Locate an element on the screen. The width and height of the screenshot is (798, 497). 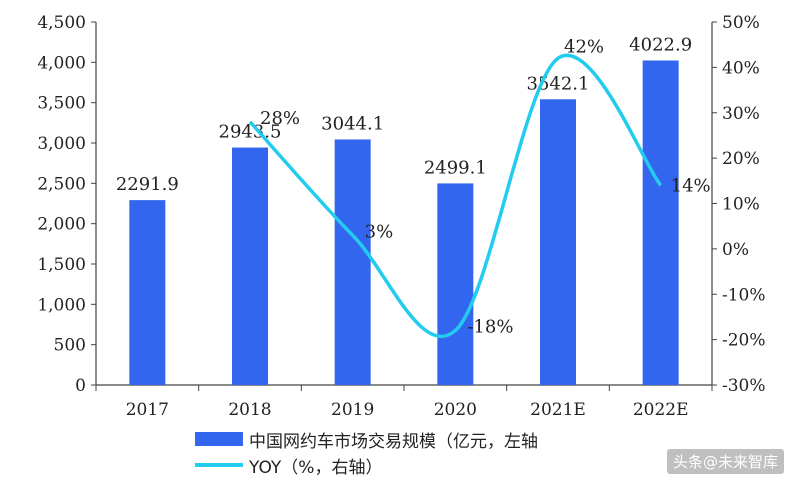
right-tick-label: -10% is located at coordinates (744, 295).